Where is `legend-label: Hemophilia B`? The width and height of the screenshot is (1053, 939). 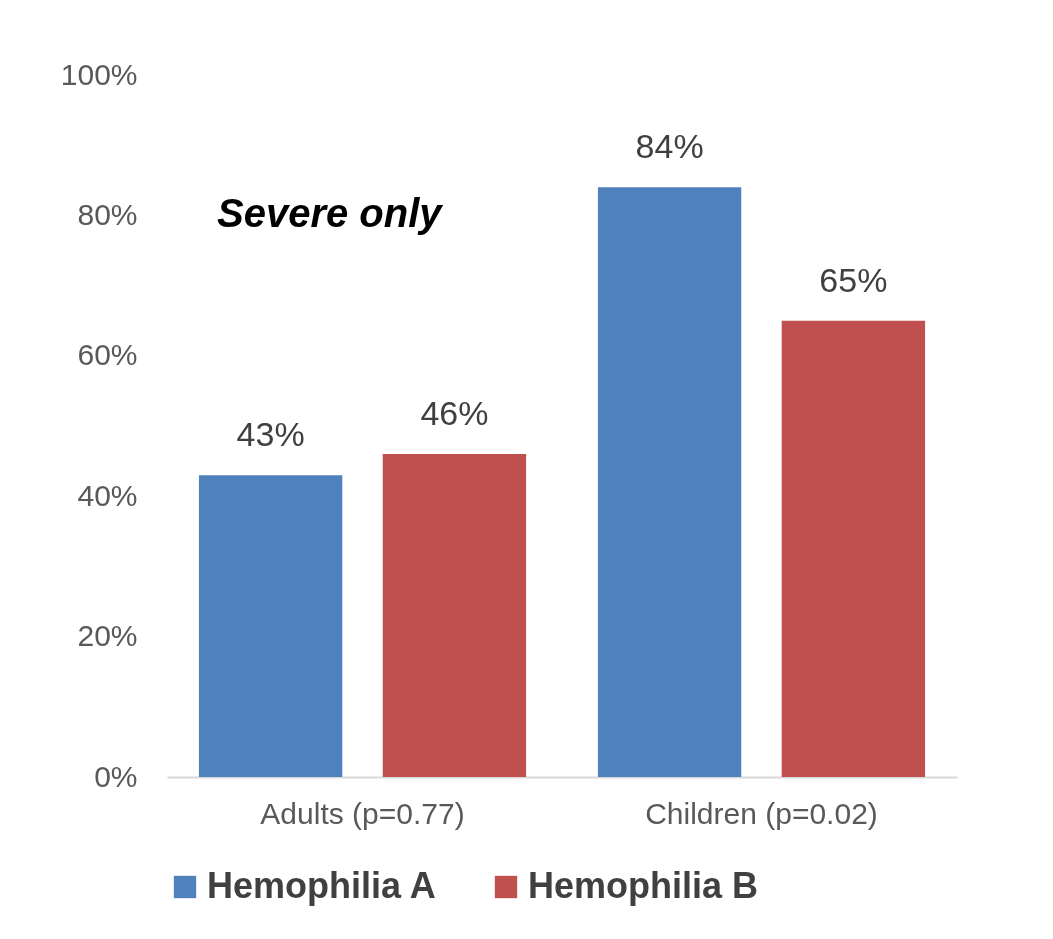 legend-label: Hemophilia B is located at coordinates (643, 885).